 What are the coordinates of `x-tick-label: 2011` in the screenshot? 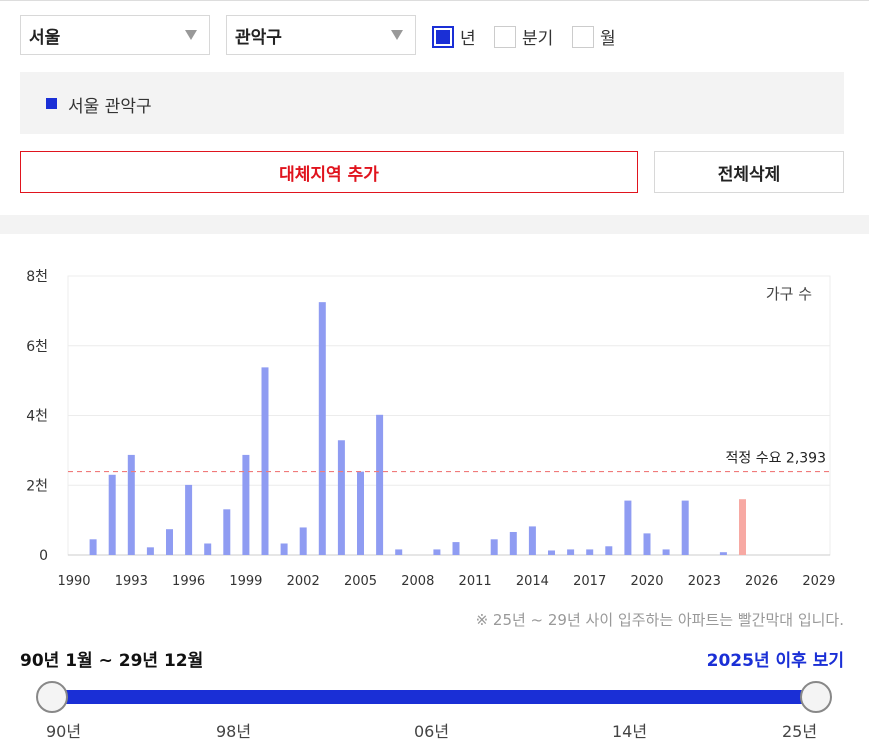 It's located at (475, 581).